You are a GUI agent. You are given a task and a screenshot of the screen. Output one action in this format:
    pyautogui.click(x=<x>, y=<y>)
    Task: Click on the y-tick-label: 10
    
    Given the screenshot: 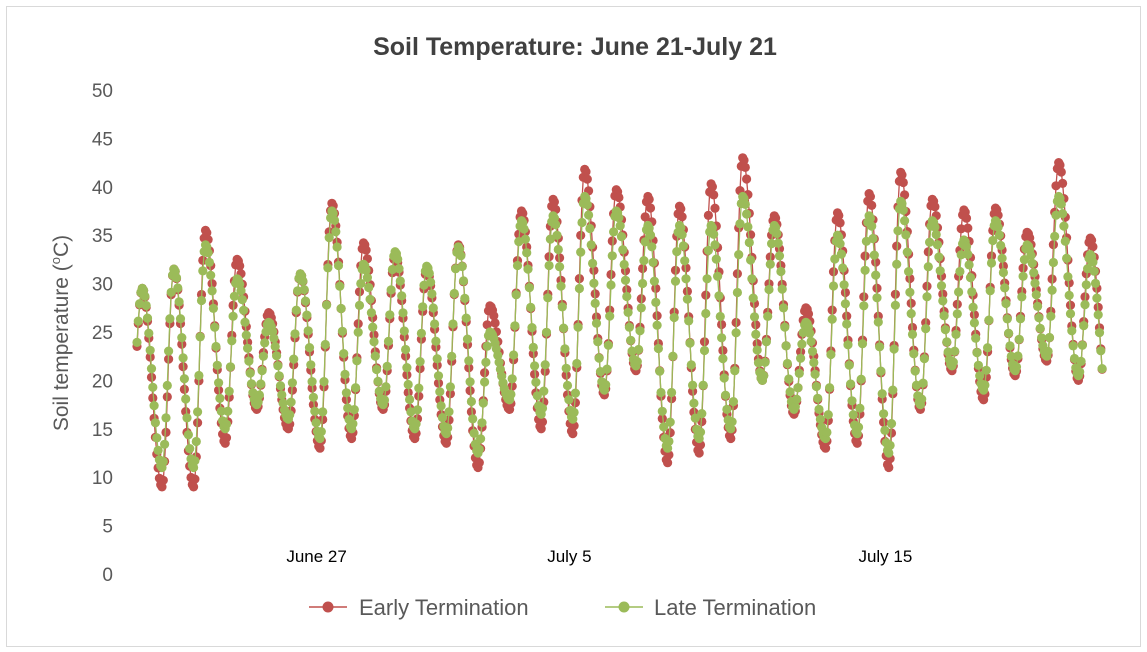 What is the action you would take?
    pyautogui.click(x=102, y=478)
    